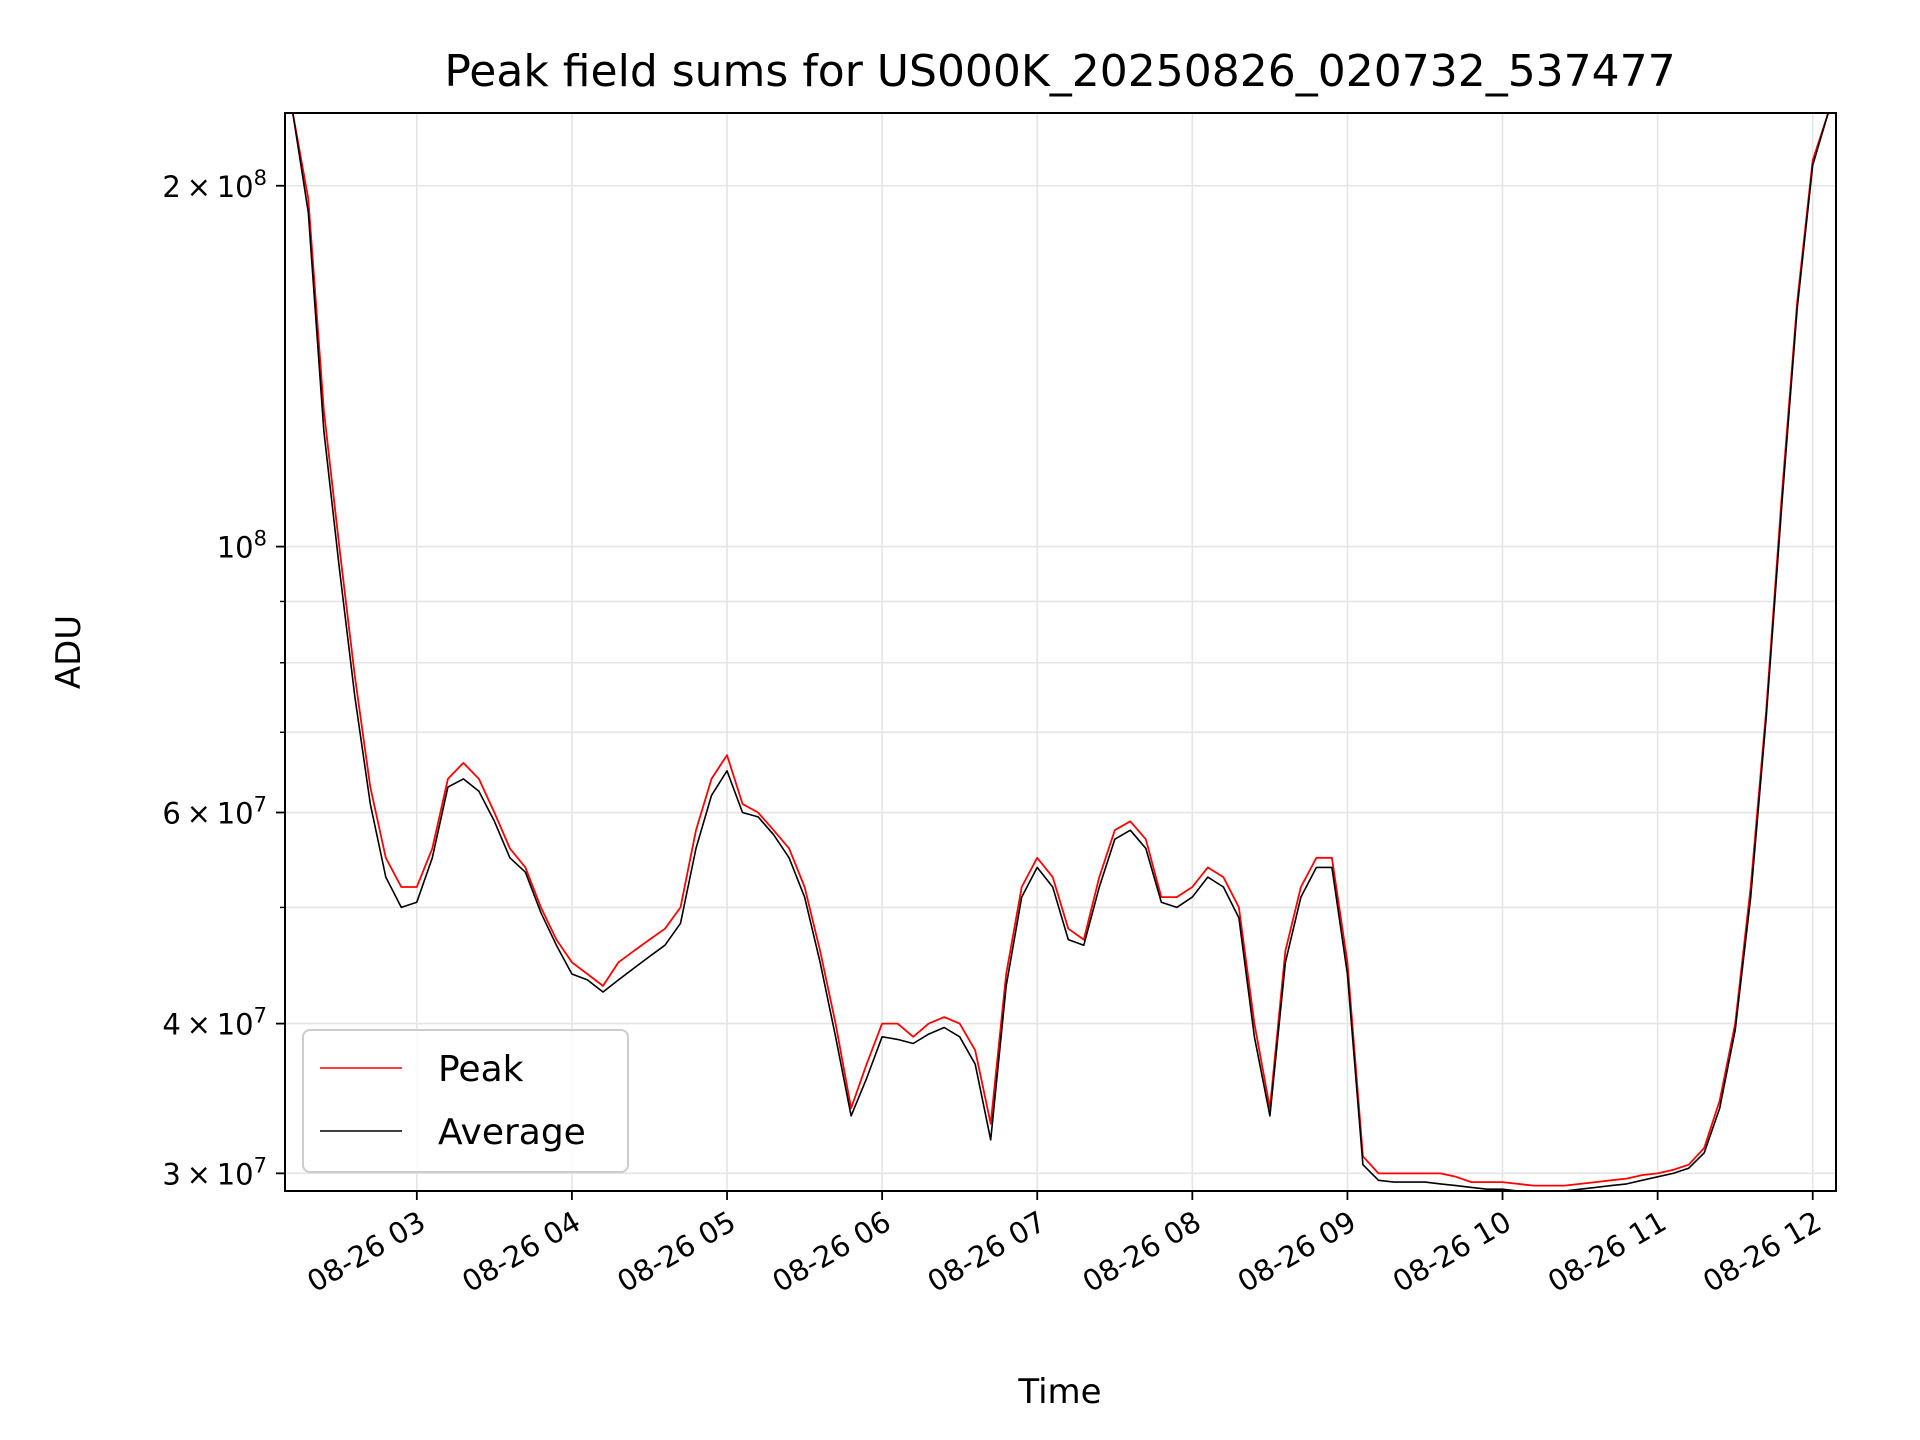 Image resolution: width=1920 pixels, height=1440 pixels. I want to click on legend-box, so click(465, 1101).